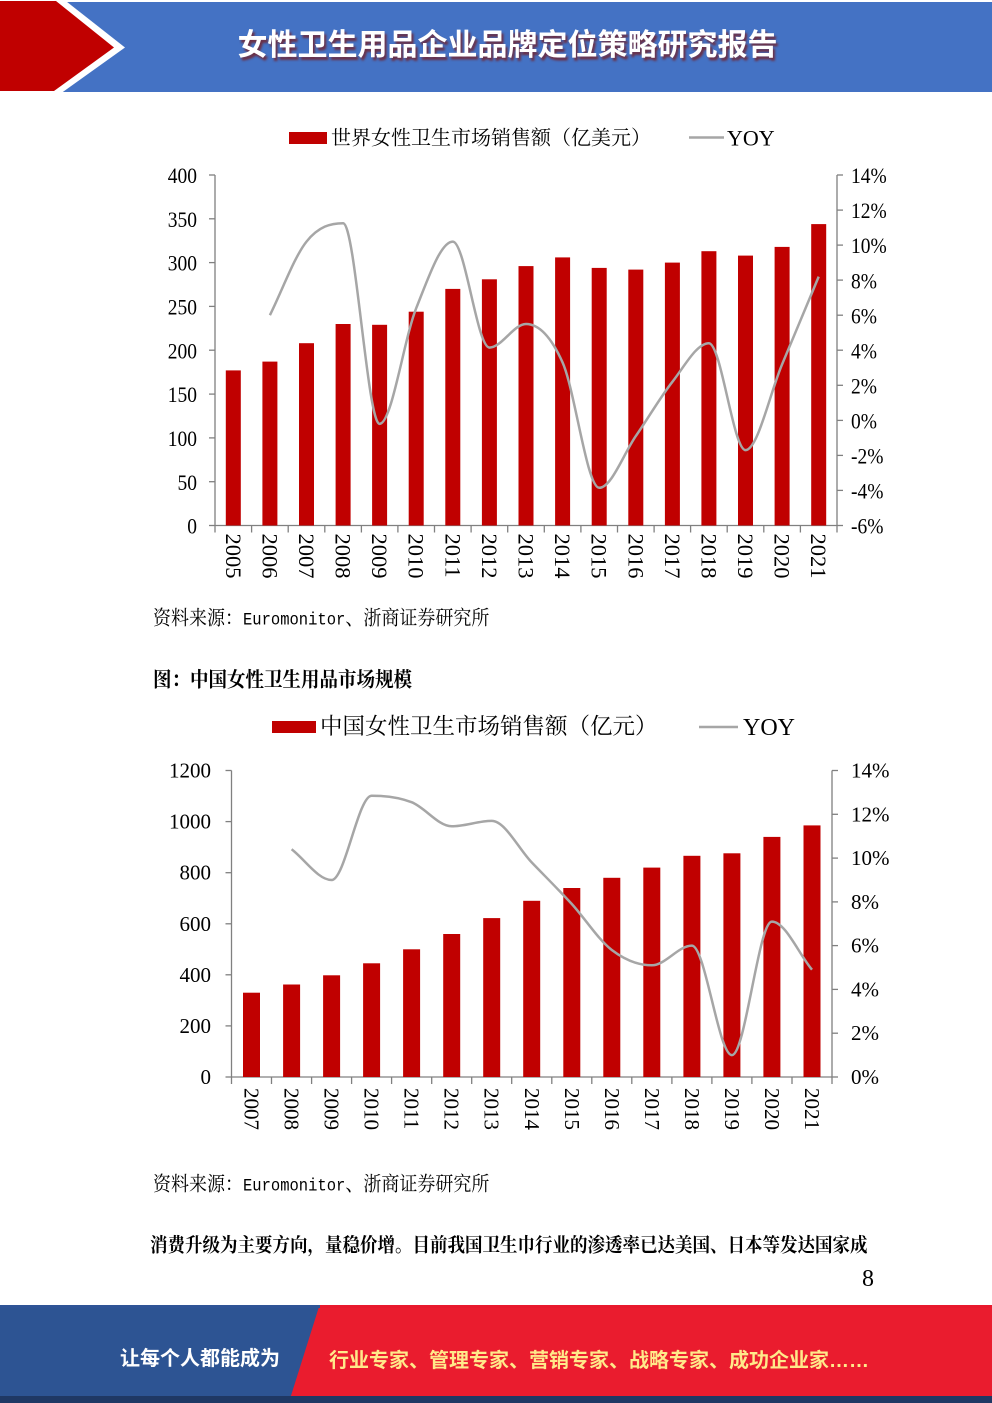 The height and width of the screenshot is (1403, 992). What do you see at coordinates (182, 439) in the screenshot?
I see `svg-text: 100` at bounding box center [182, 439].